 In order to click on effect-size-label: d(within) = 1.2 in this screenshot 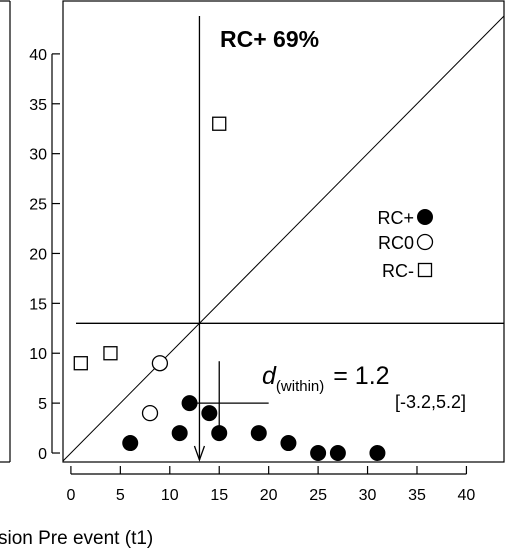, I will do `click(326, 378)`.